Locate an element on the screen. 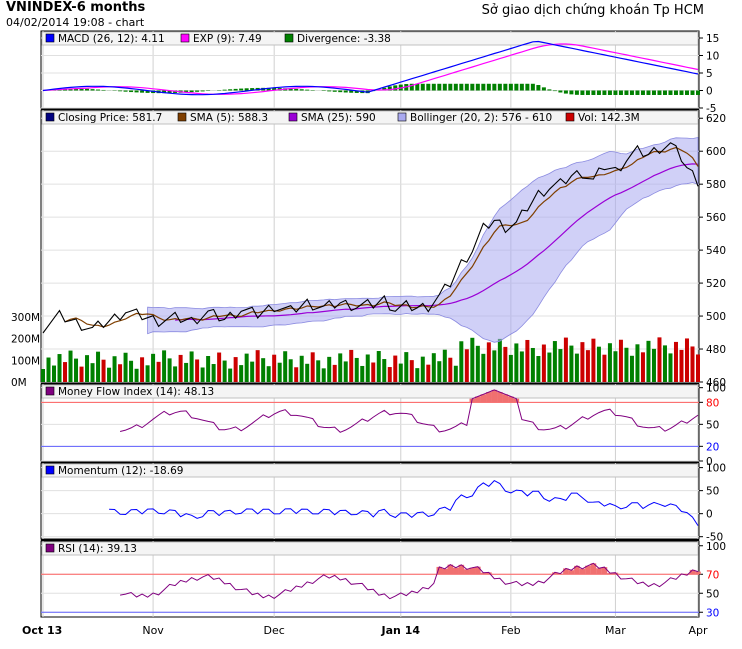 The image size is (742, 649). y-tick-label: 560 is located at coordinates (716, 218).